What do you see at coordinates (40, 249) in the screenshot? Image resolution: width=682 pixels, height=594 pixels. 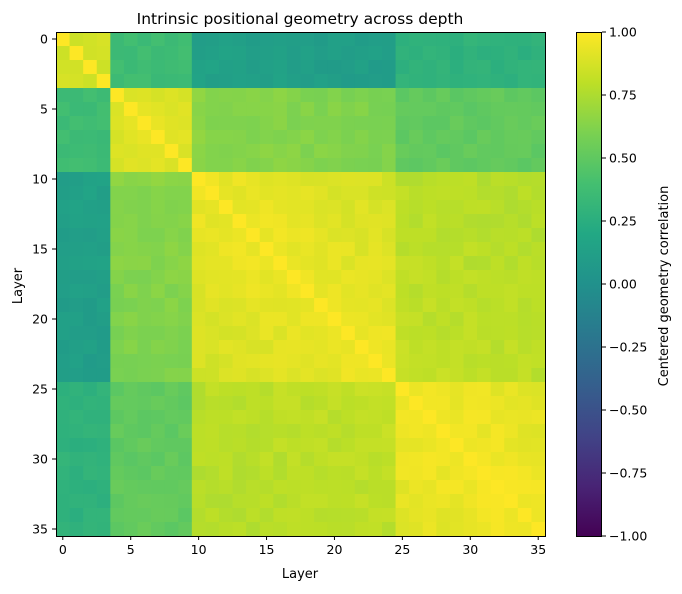 I see `y-tick-label: 15` at bounding box center [40, 249].